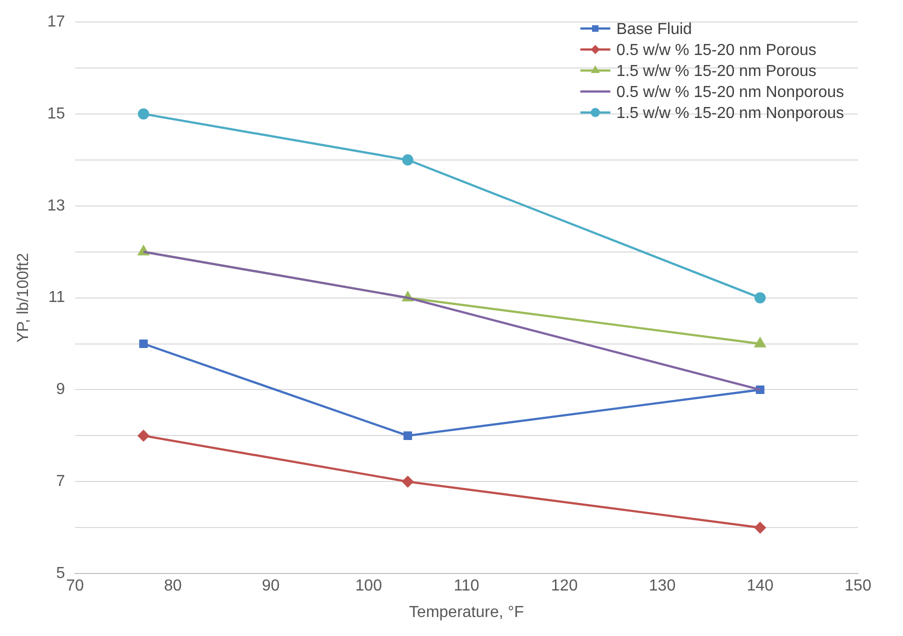 The image size is (903, 636). I want to click on x-tick-label: 130, so click(662, 586).